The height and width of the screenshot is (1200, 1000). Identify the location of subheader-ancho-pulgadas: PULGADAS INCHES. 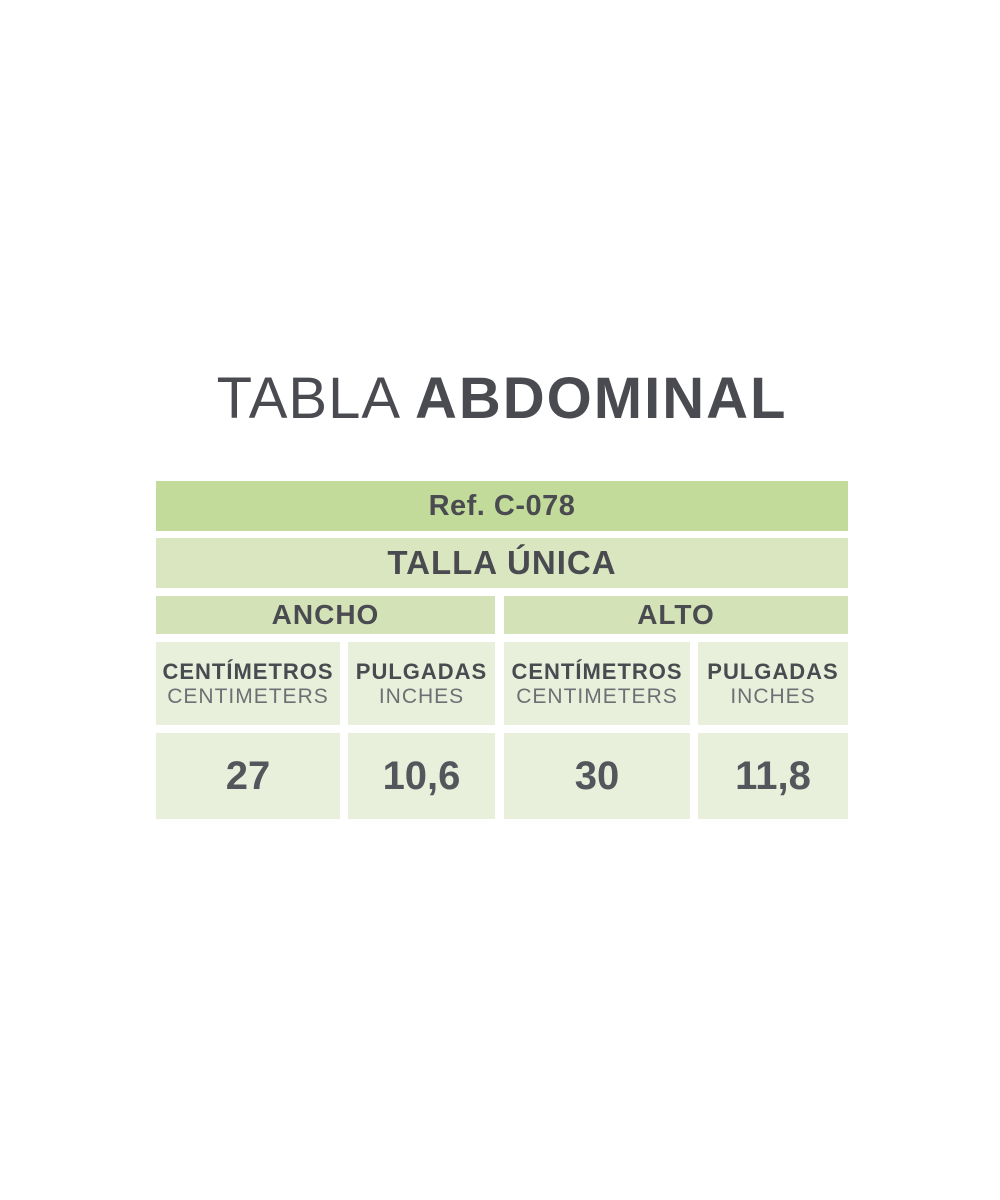
(421, 683).